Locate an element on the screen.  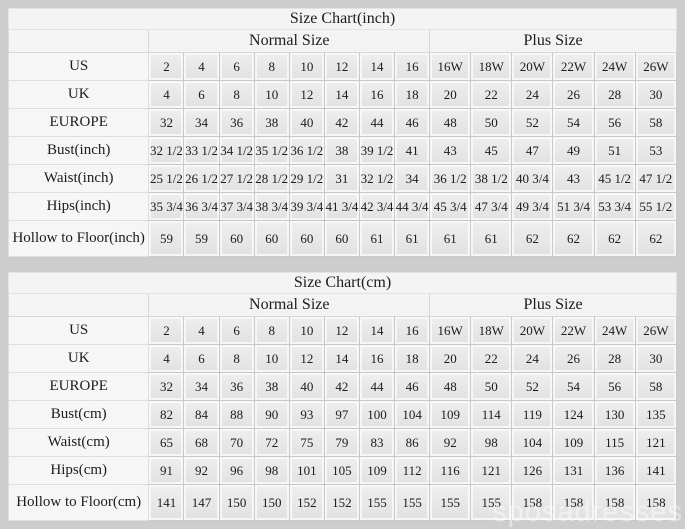
size-value-cell: 98 is located at coordinates (491, 442).